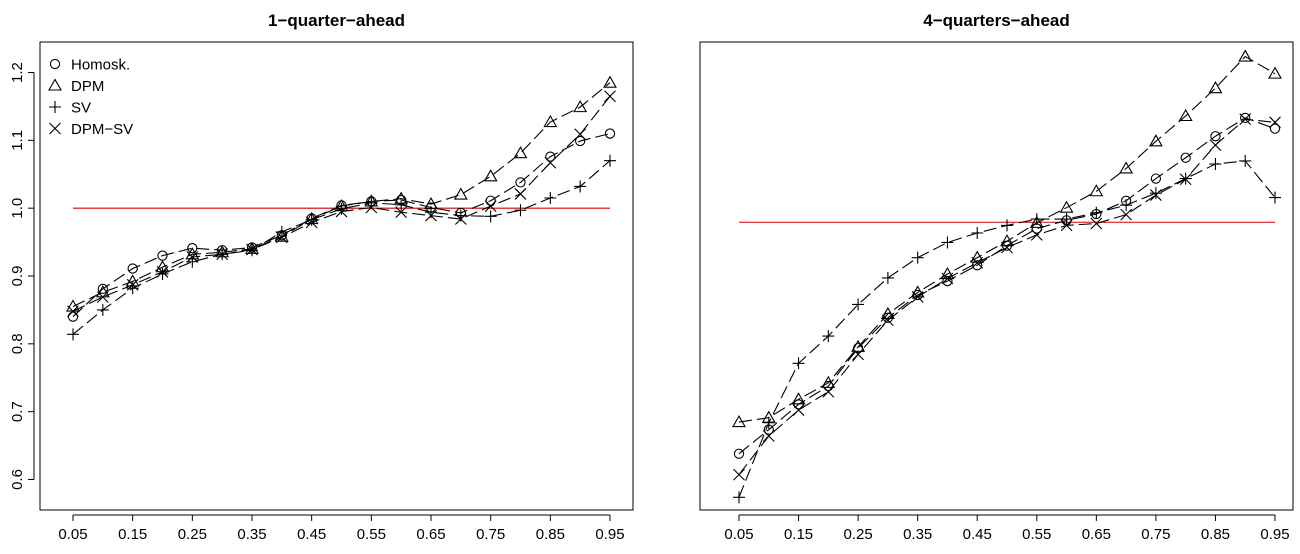  What do you see at coordinates (17, 208) in the screenshot?
I see `y-tick-label: 1.0` at bounding box center [17, 208].